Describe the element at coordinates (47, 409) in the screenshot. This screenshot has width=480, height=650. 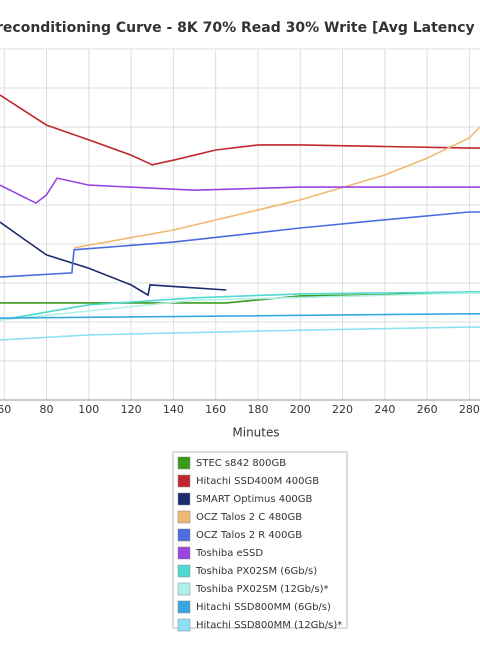
I see `x-tick-label: 80` at that location.